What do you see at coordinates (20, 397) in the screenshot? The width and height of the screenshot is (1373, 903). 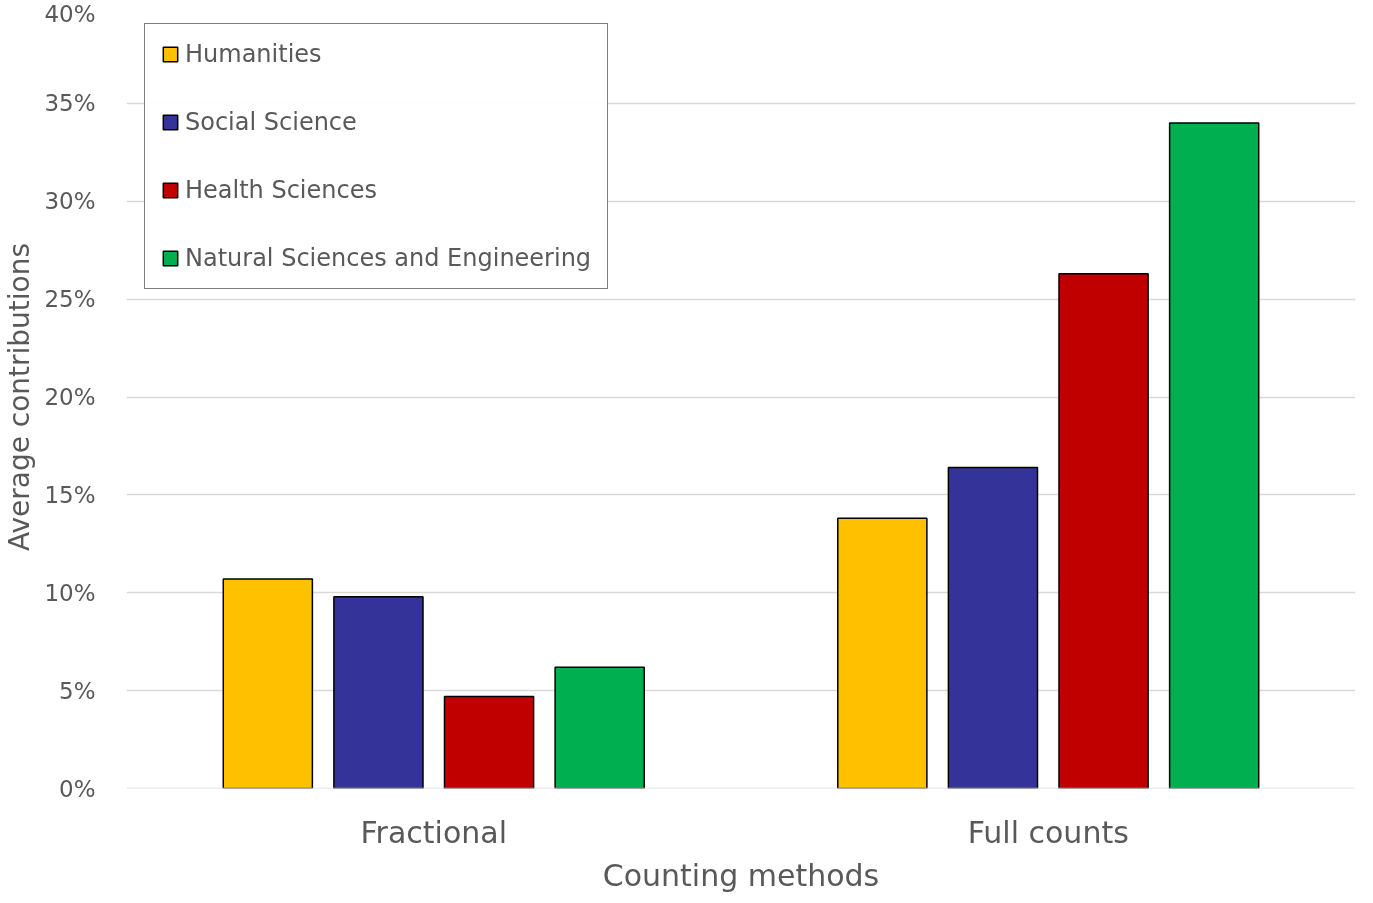 I see `y-axis-title: Average contributions` at bounding box center [20, 397].